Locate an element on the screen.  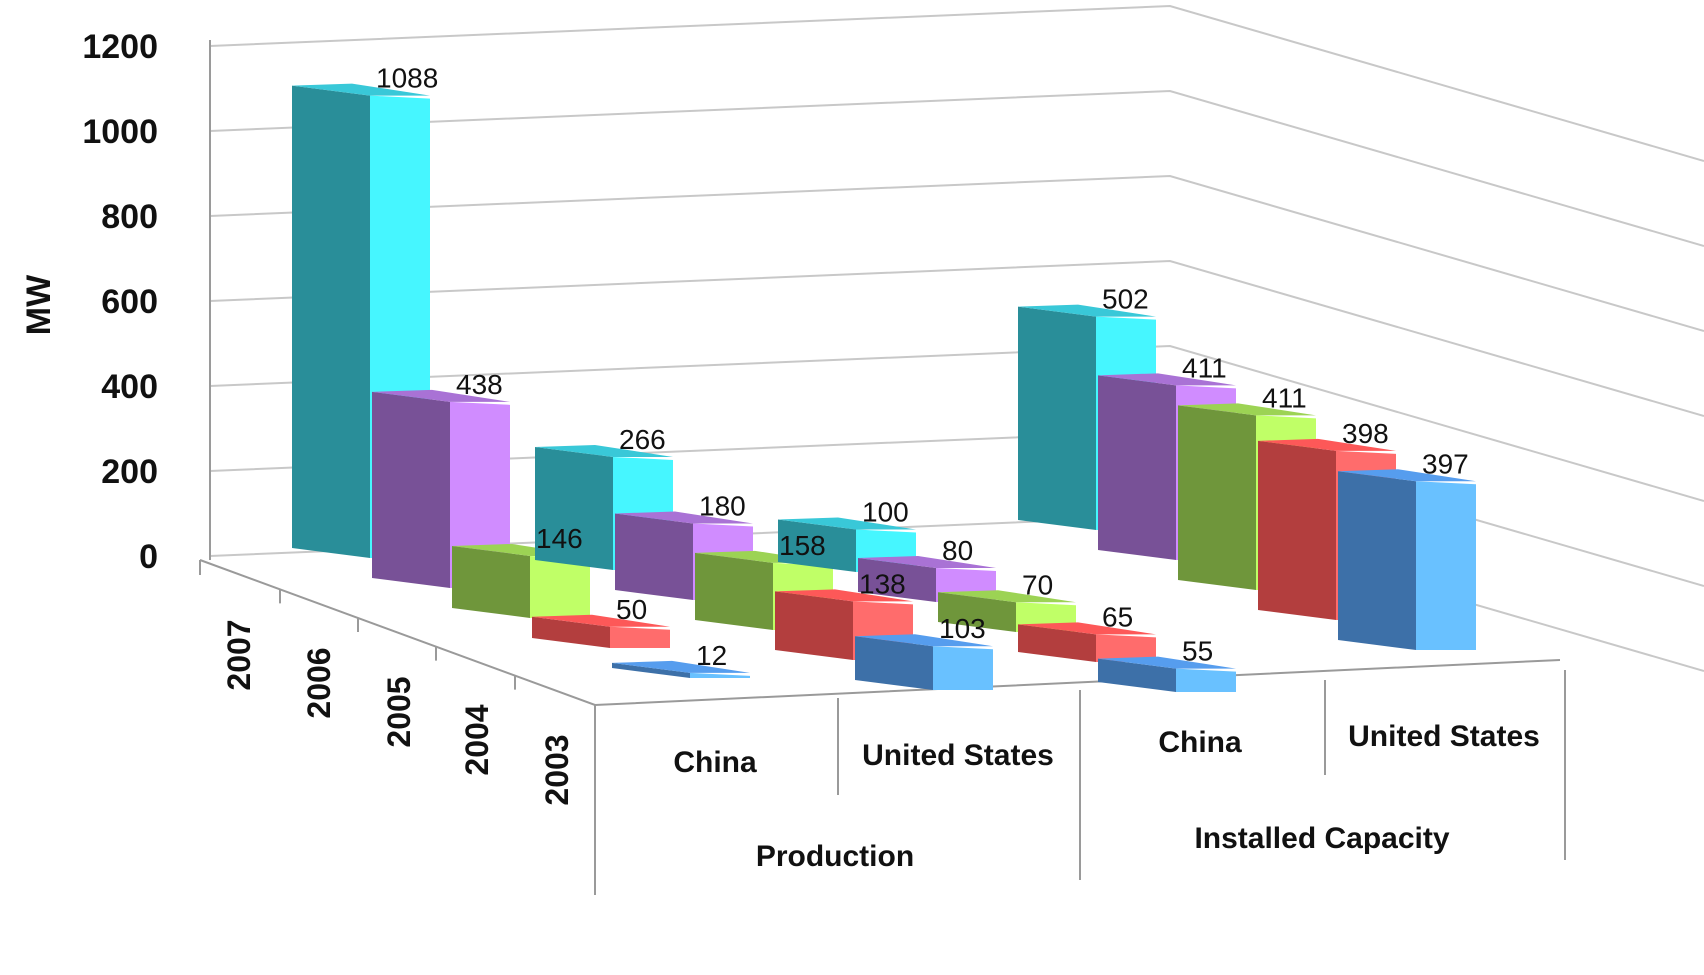
data-label: 502 is located at coordinates (1125, 299).